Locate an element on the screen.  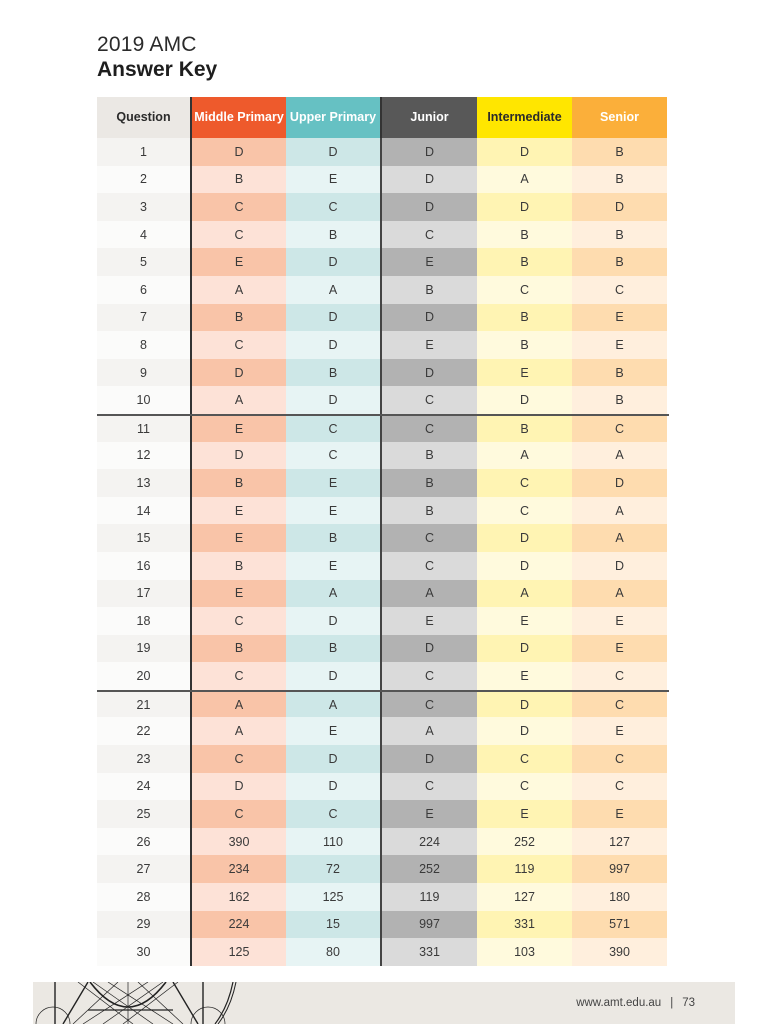
title-year-amc: 2019 AMC is located at coordinates (147, 44).